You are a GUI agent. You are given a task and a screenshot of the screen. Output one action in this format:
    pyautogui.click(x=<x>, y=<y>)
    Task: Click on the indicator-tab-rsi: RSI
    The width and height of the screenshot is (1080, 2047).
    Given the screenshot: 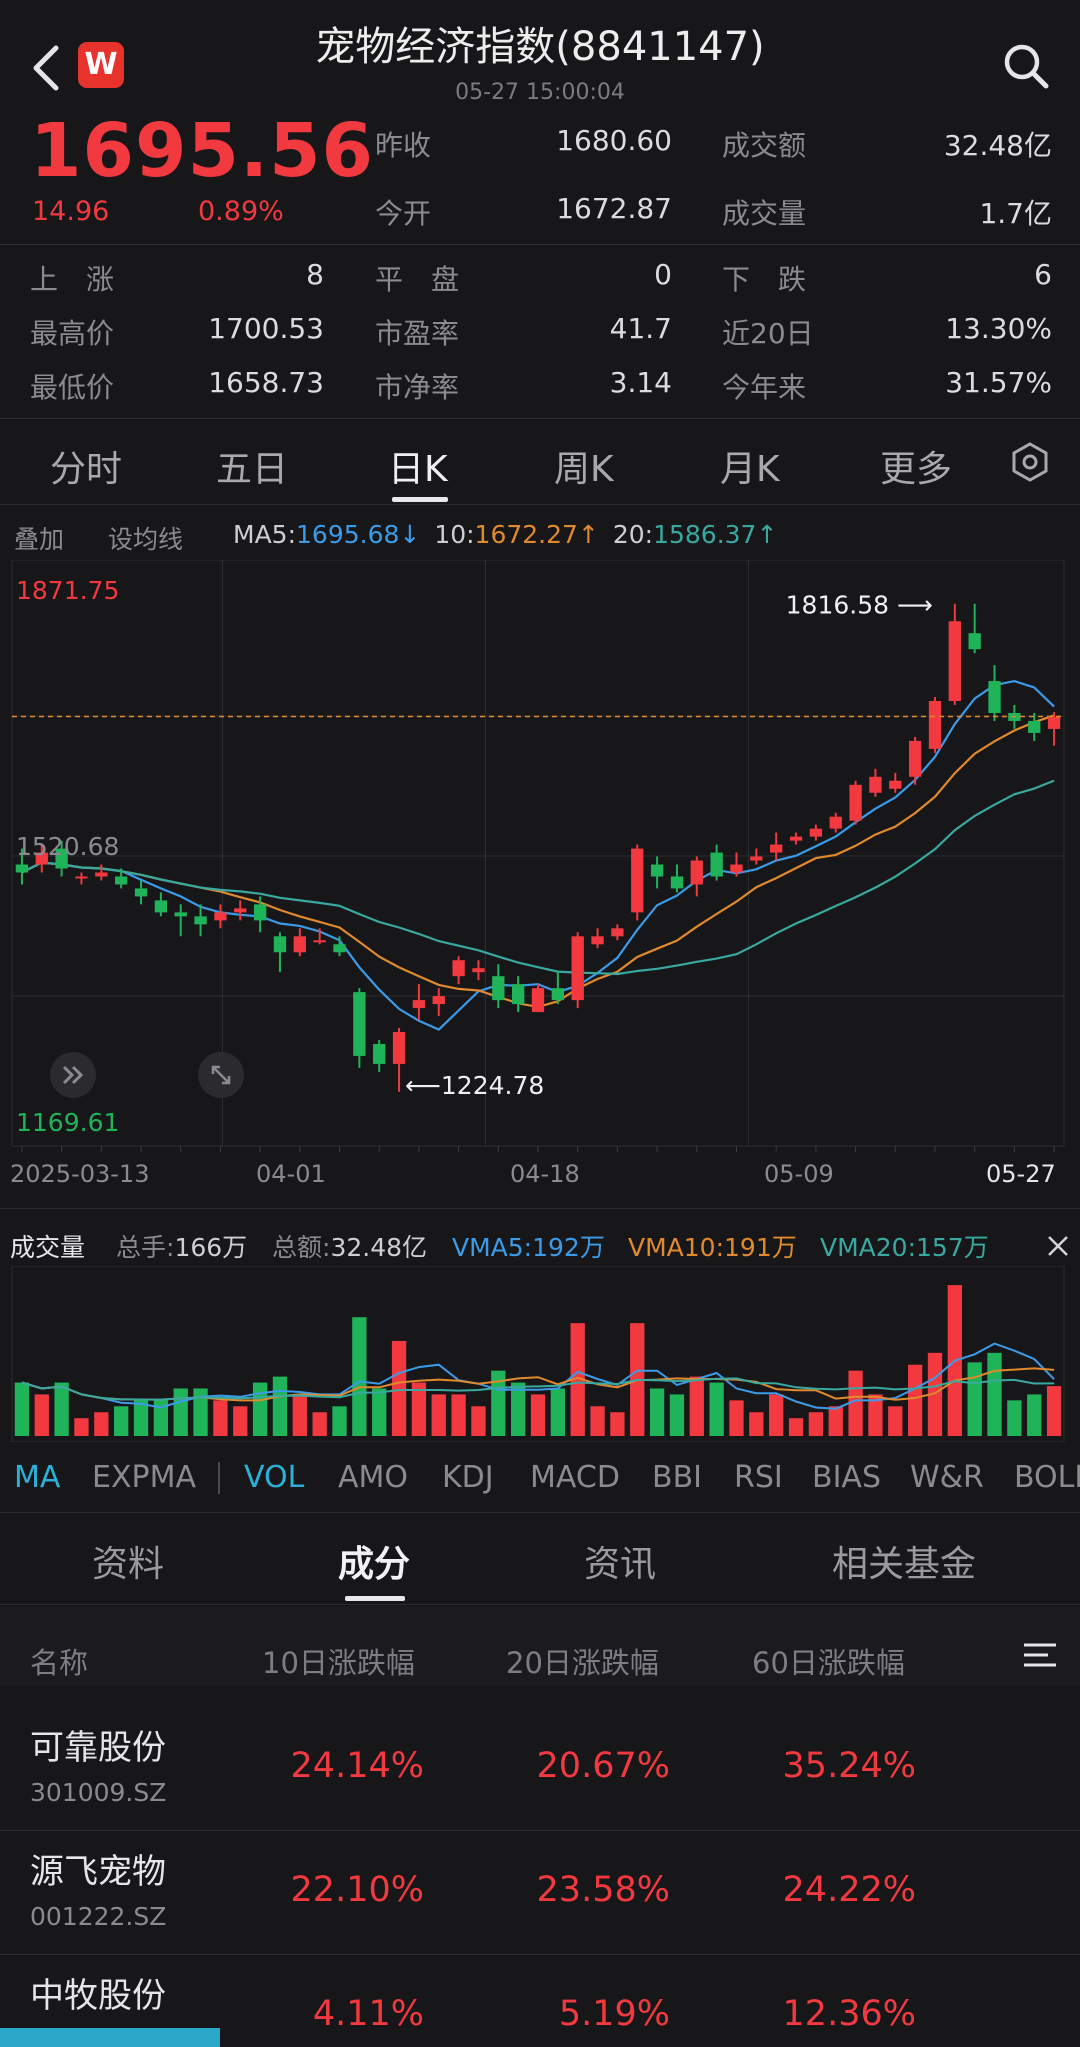 What is the action you would take?
    pyautogui.click(x=758, y=1477)
    